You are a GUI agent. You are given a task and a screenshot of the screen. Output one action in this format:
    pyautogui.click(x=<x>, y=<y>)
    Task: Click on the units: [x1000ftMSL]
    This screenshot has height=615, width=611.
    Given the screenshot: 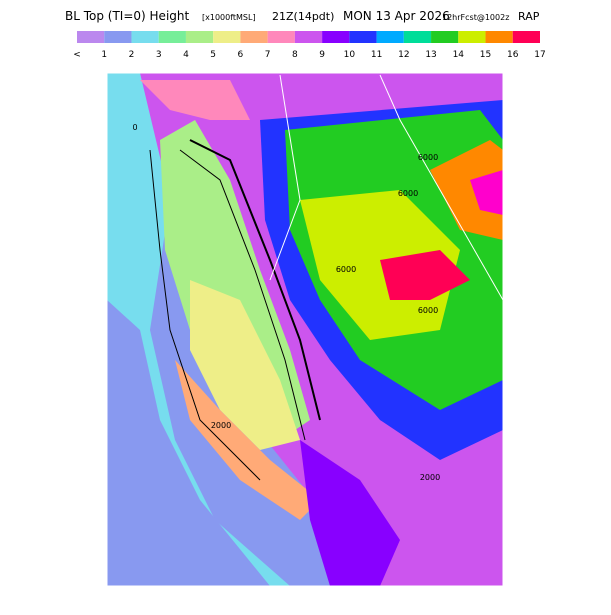 What is the action you would take?
    pyautogui.click(x=229, y=17)
    